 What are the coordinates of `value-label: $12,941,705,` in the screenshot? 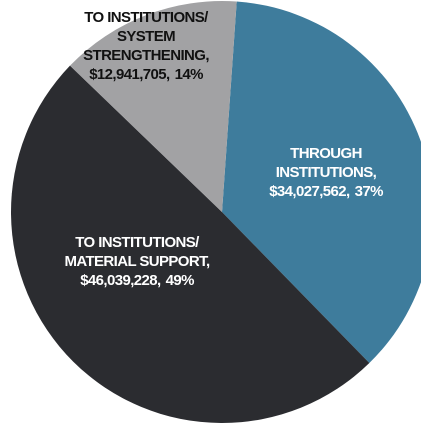 It's located at (129, 74).